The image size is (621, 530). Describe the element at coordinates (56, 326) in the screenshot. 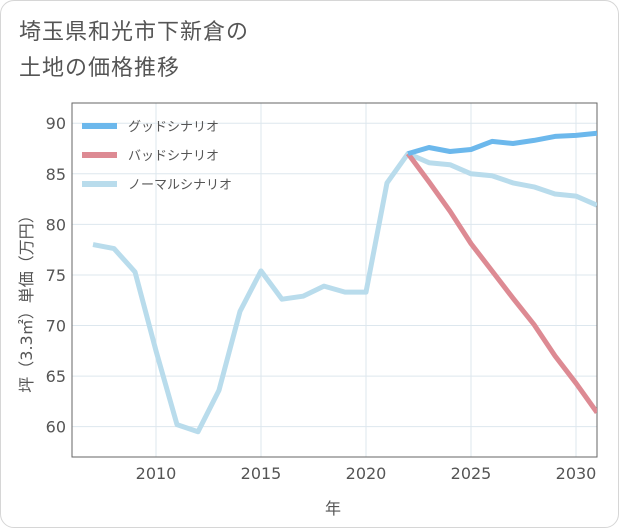

I see `y-tick-label-70: 70` at that location.